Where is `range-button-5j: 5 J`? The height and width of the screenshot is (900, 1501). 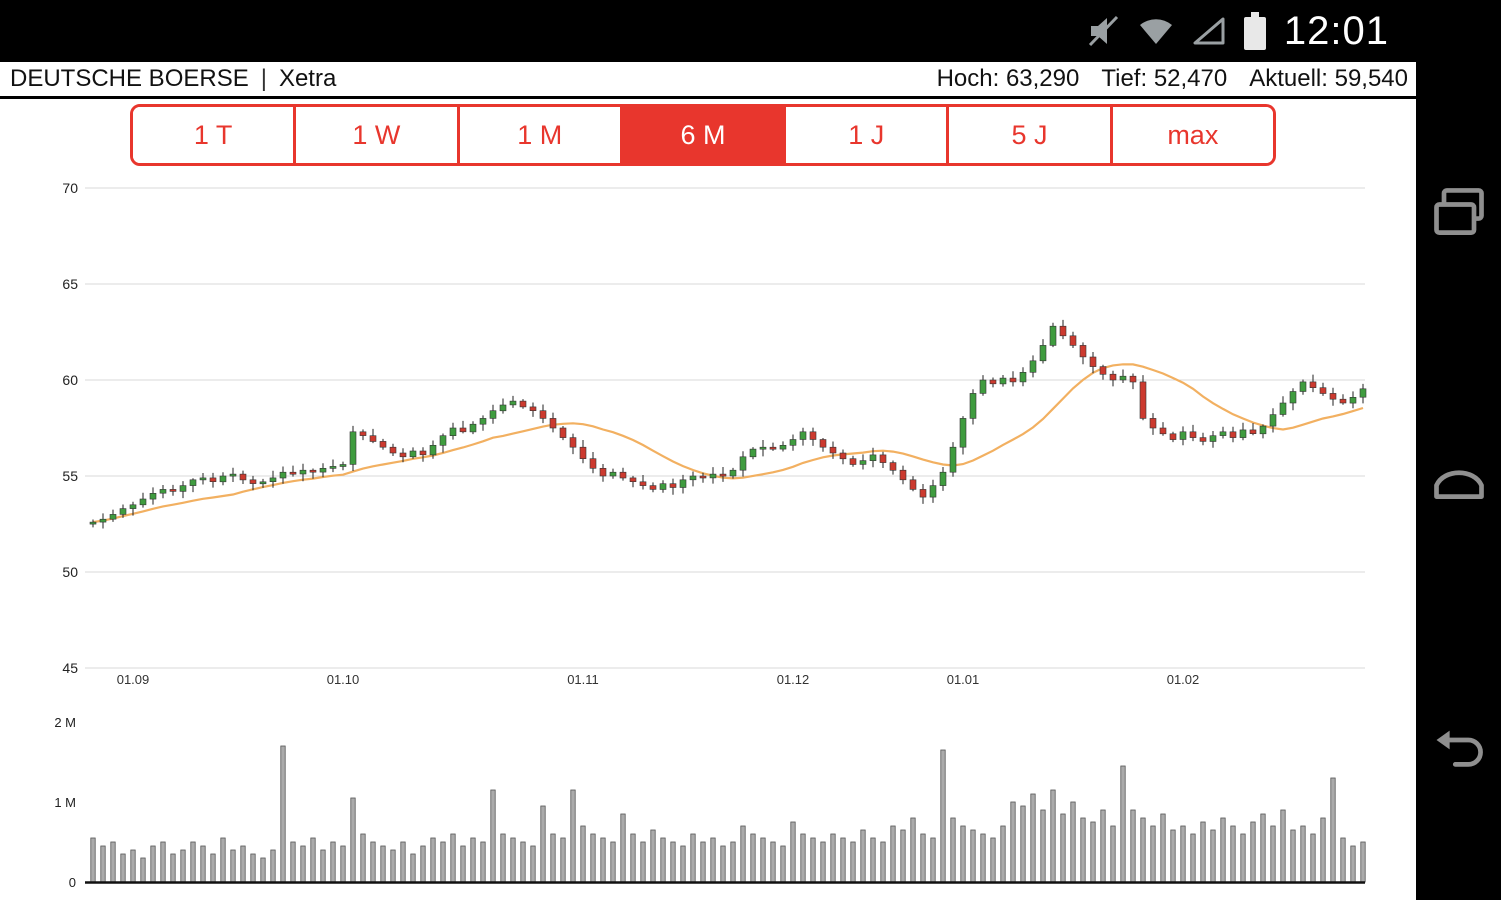
range-button-5j: 5 J is located at coordinates (1028, 135).